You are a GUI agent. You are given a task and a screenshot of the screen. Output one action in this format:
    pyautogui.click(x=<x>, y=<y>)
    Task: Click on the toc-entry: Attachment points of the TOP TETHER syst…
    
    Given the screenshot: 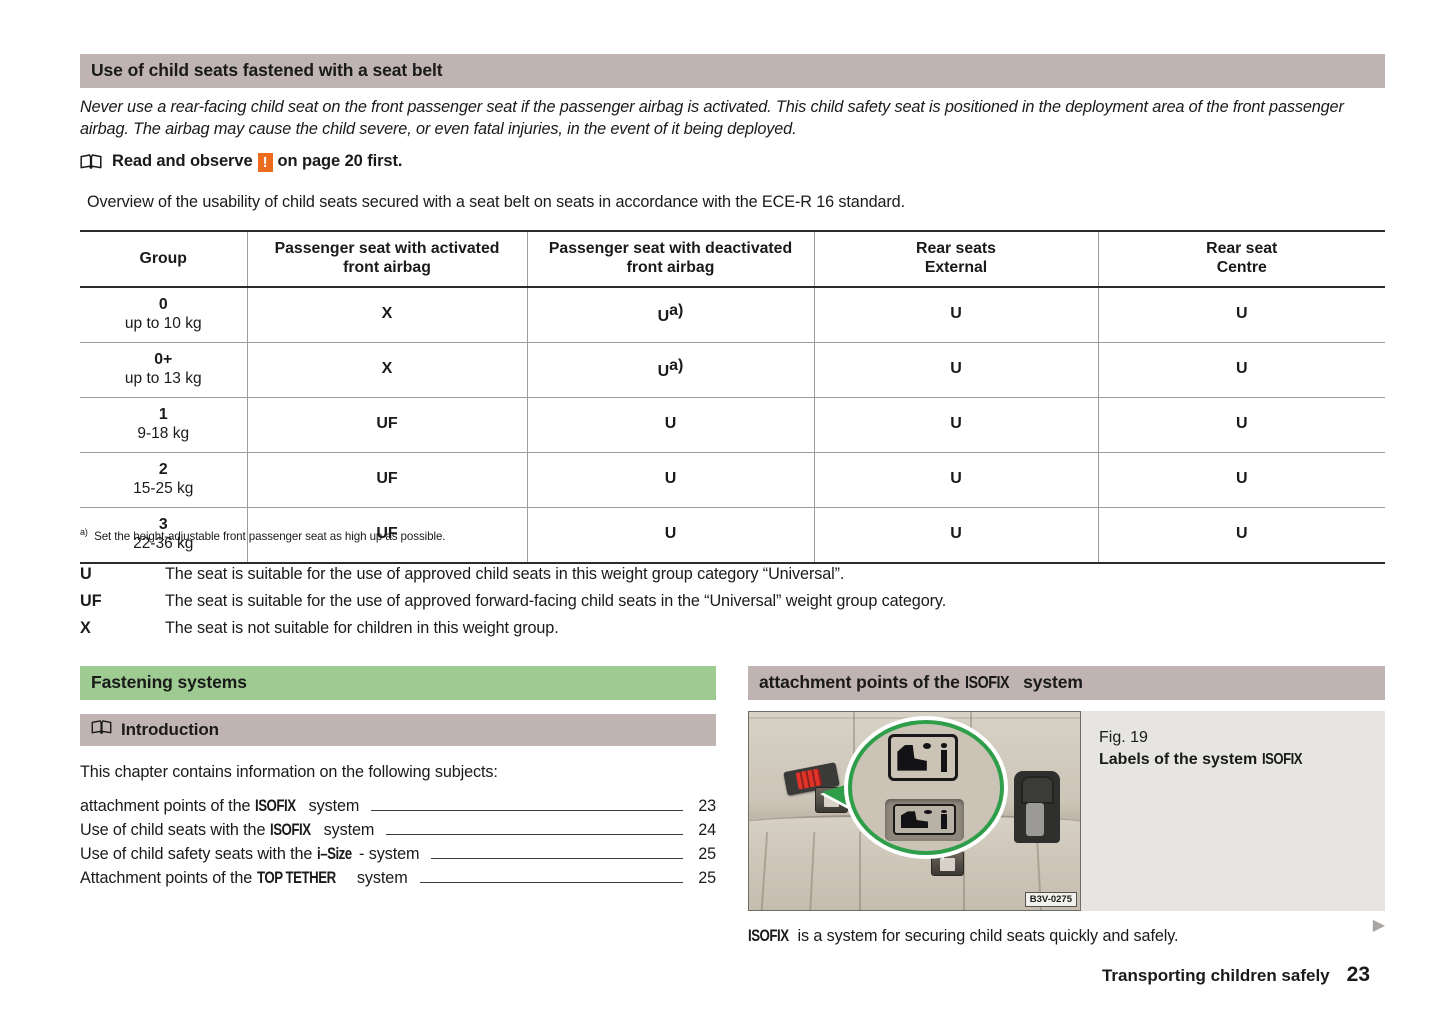 What is the action you would take?
    pyautogui.click(x=398, y=878)
    